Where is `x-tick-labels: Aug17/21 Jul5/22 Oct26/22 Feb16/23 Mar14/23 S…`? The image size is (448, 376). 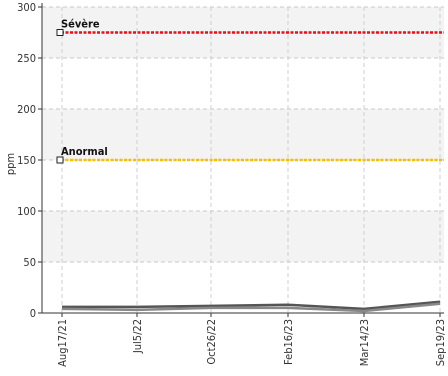
x-tick-labels: Aug17/21 Jul5/22 Oct26/22 Feb16/23 Mar14/23 S… is located at coordinates (251, 343).